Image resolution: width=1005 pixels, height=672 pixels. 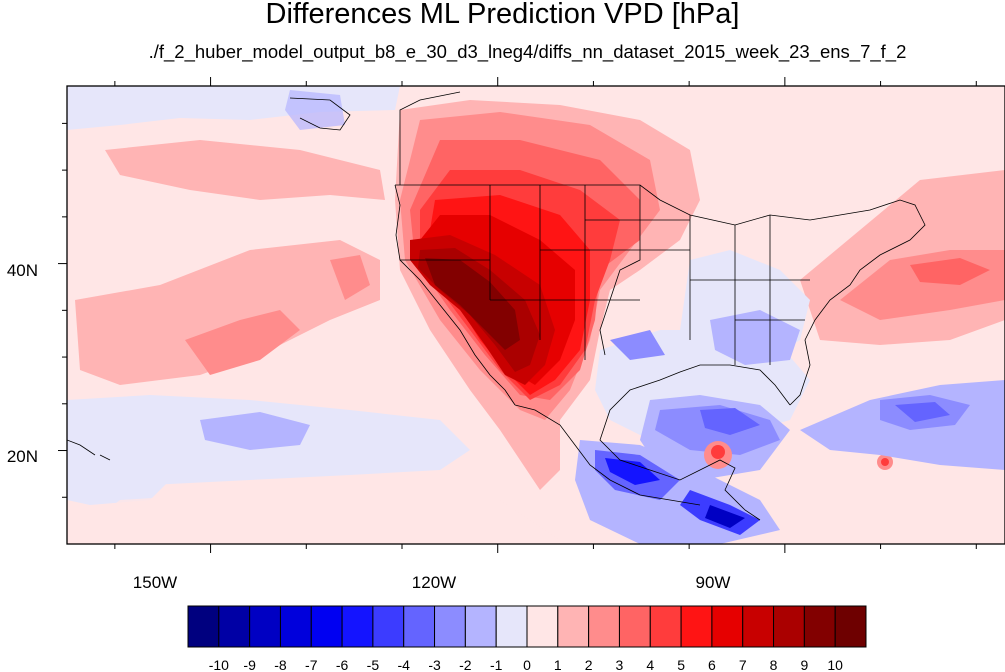 What do you see at coordinates (496, 664) in the screenshot?
I see `colorbar-label: -1` at bounding box center [496, 664].